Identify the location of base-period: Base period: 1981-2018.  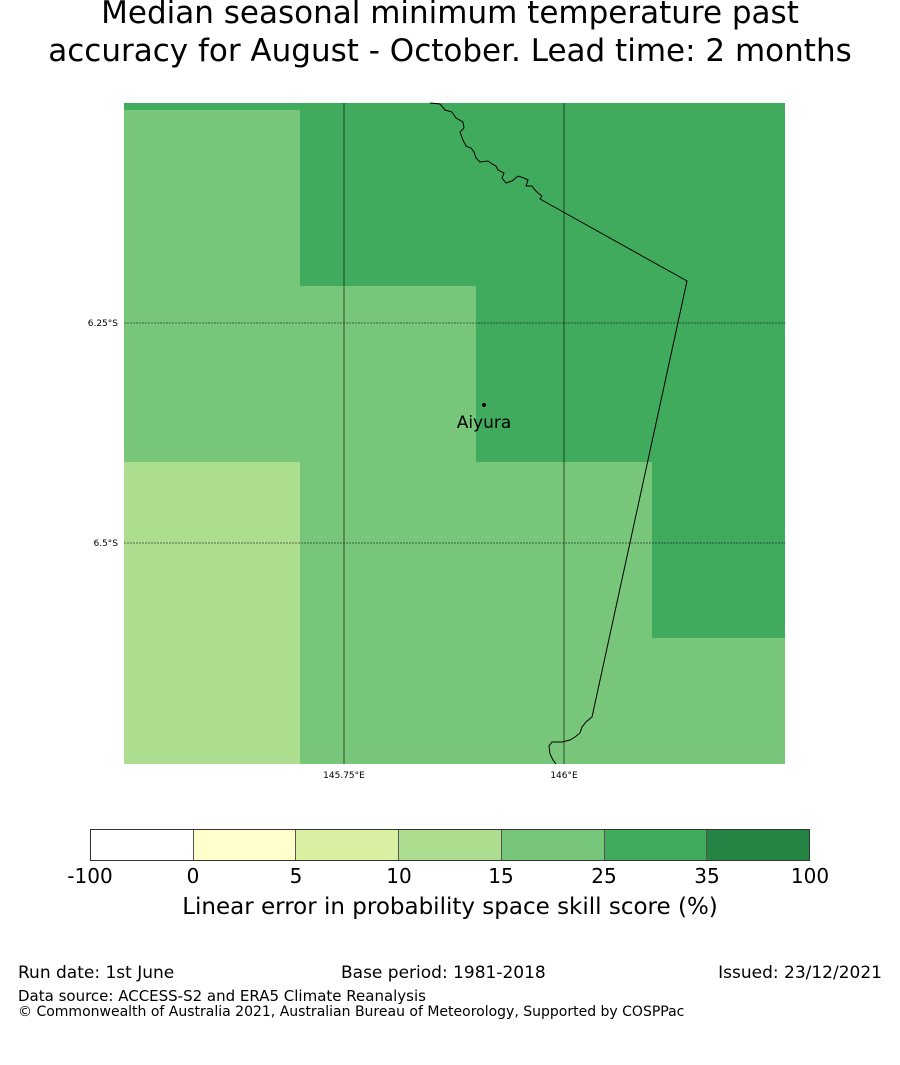
(443, 973).